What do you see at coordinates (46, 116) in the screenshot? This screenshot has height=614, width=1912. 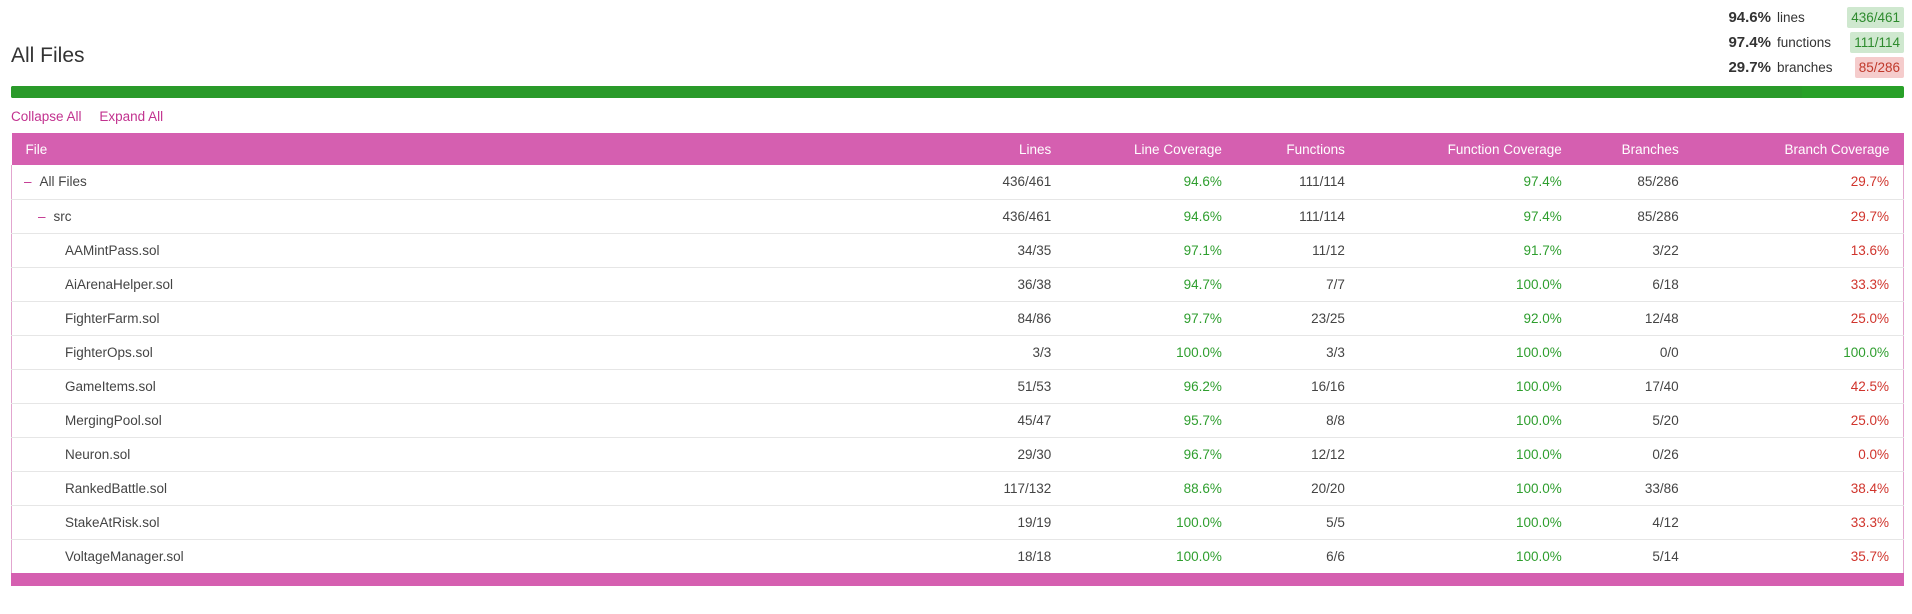 I see `collapse-all-link: Collapse All` at bounding box center [46, 116].